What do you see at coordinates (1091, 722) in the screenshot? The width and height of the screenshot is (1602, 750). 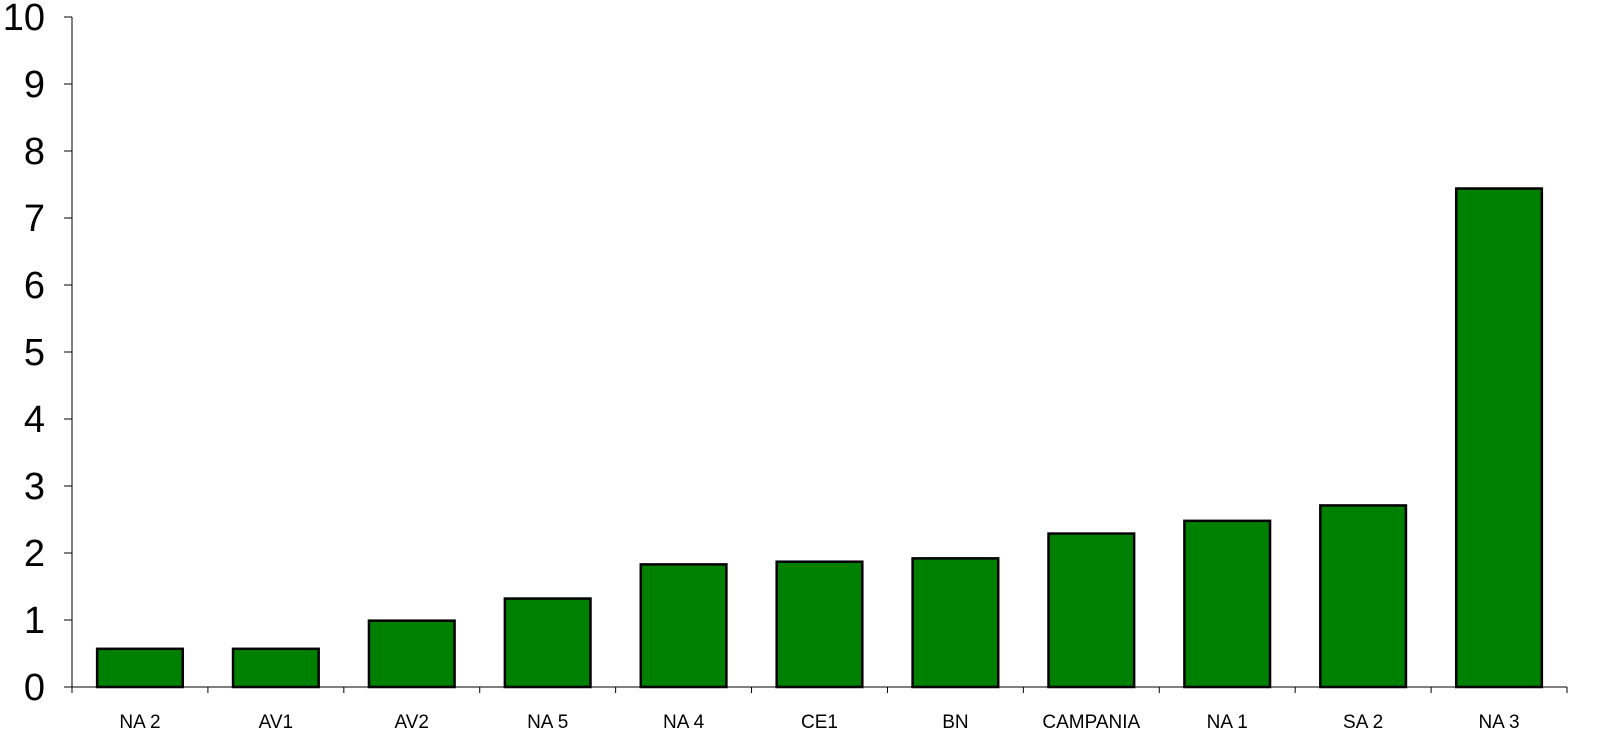 I see `x-tick-label: CAMPANIA` at bounding box center [1091, 722].